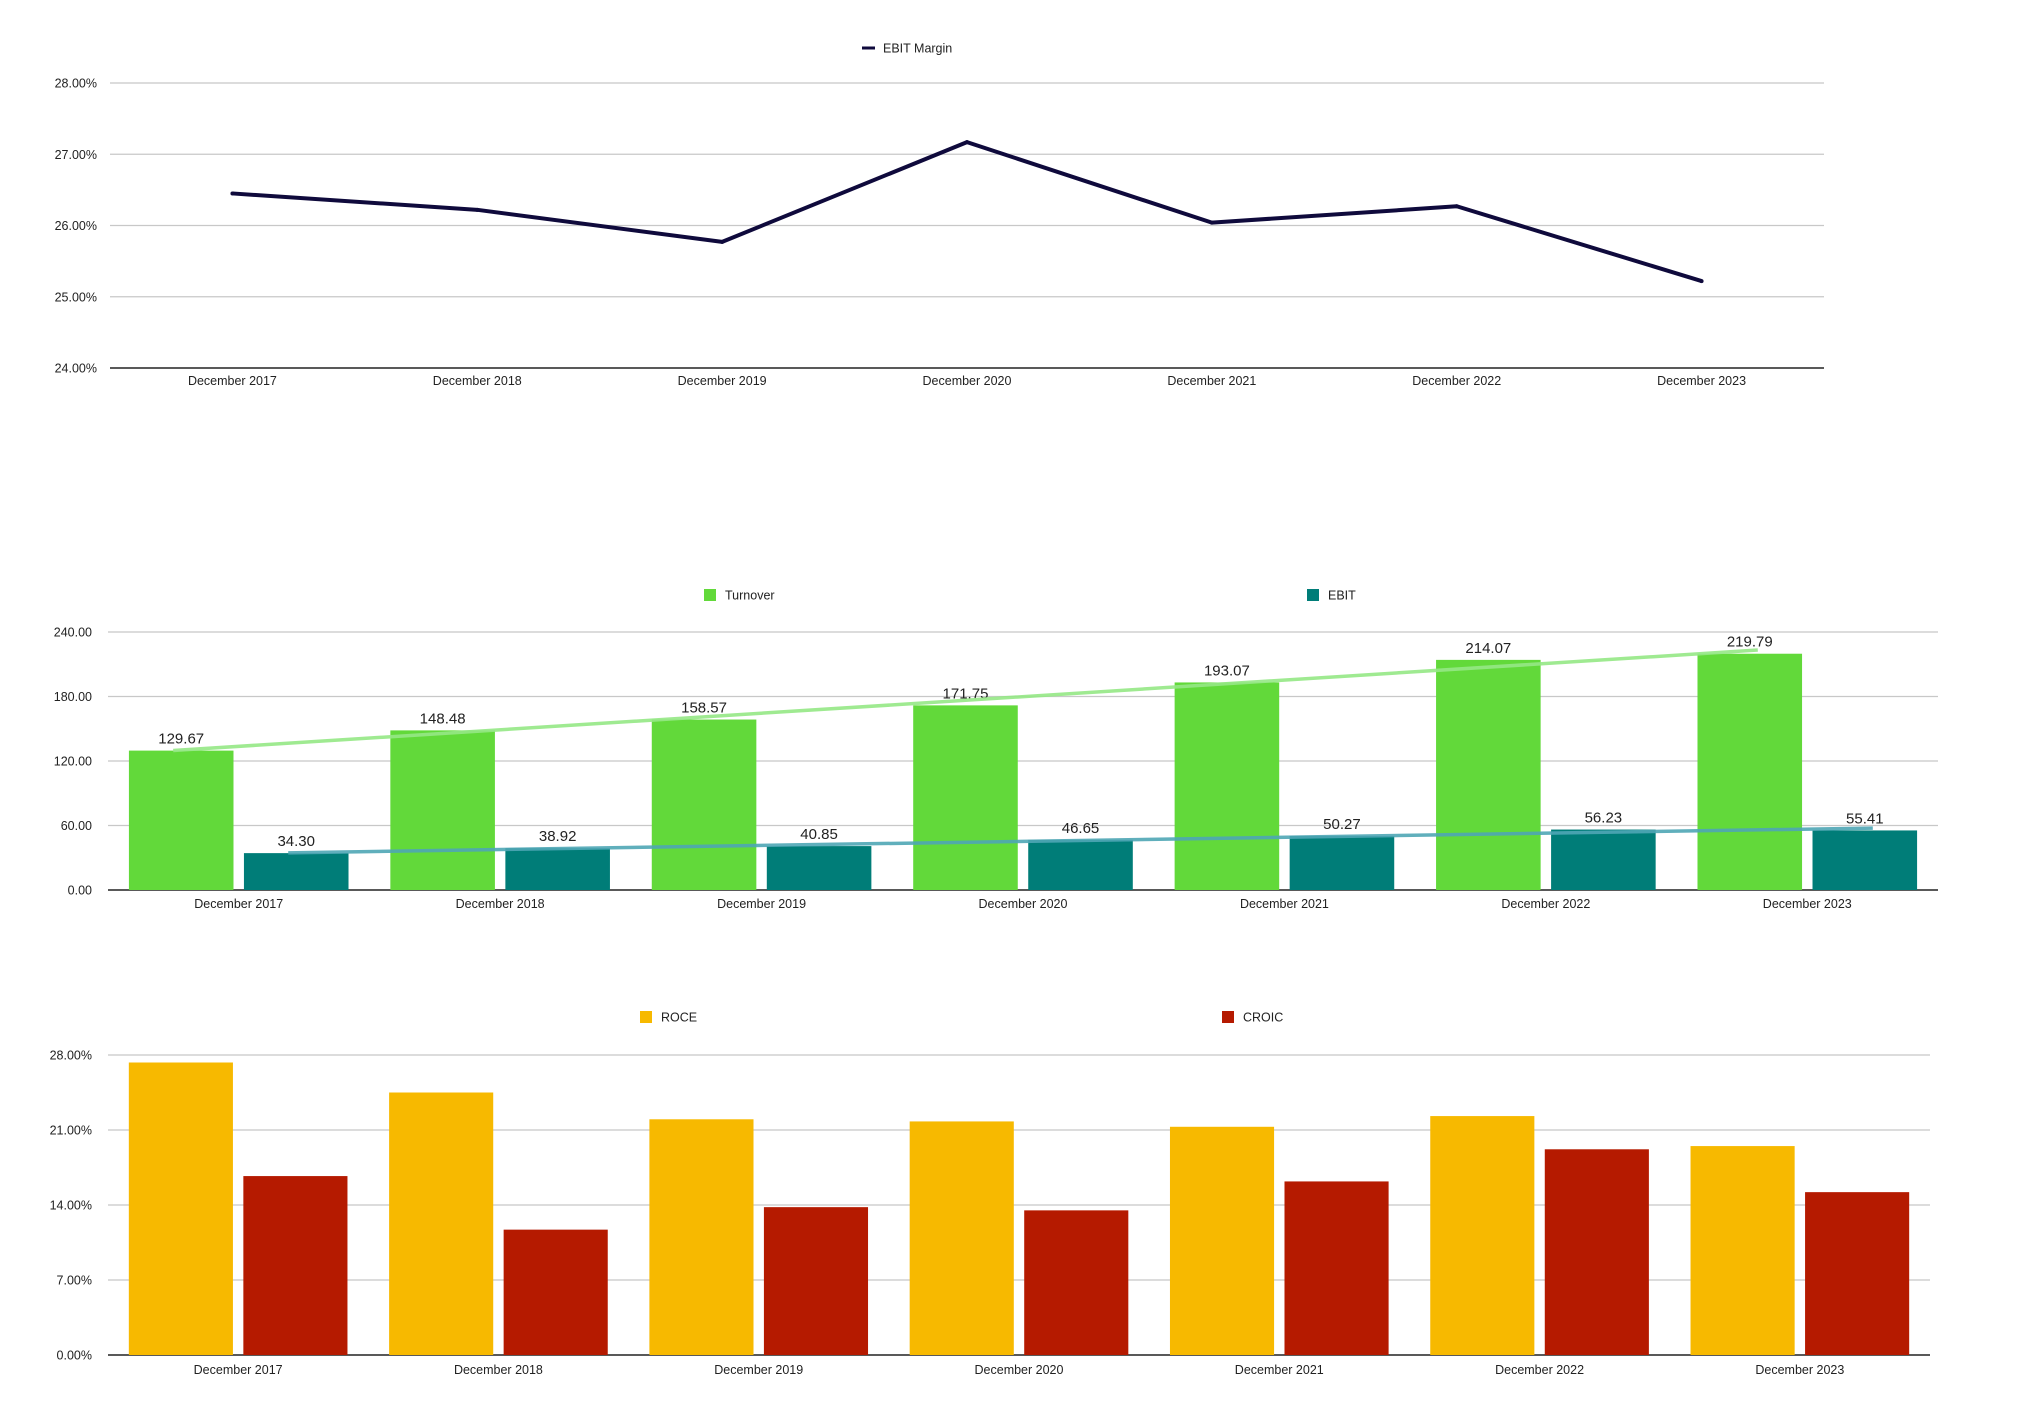  What do you see at coordinates (1865, 818) in the screenshot?
I see `data-label: 55.41` at bounding box center [1865, 818].